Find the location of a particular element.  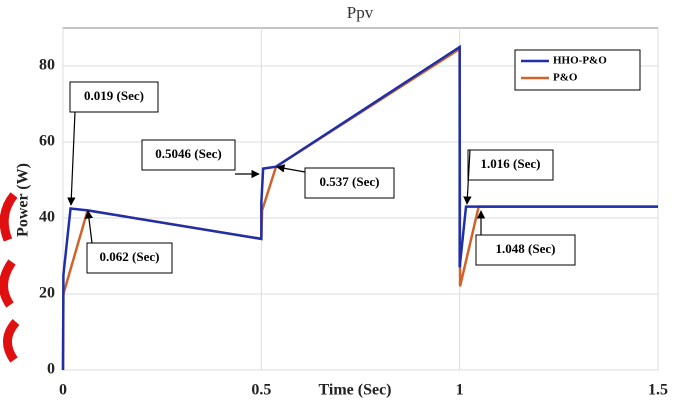

x-tick-label: 0 is located at coordinates (63, 390).